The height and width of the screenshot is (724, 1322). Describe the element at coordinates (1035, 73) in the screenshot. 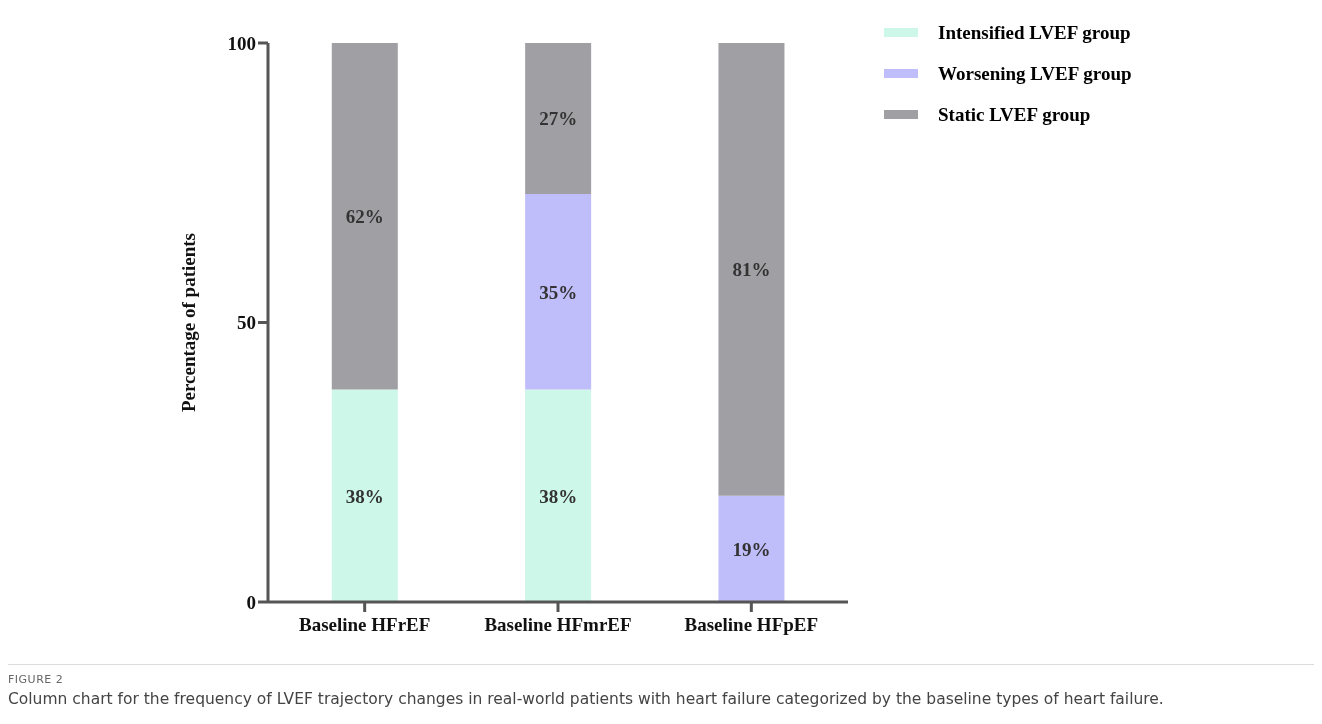

I see `legend-label: Worsening LVEF group` at that location.